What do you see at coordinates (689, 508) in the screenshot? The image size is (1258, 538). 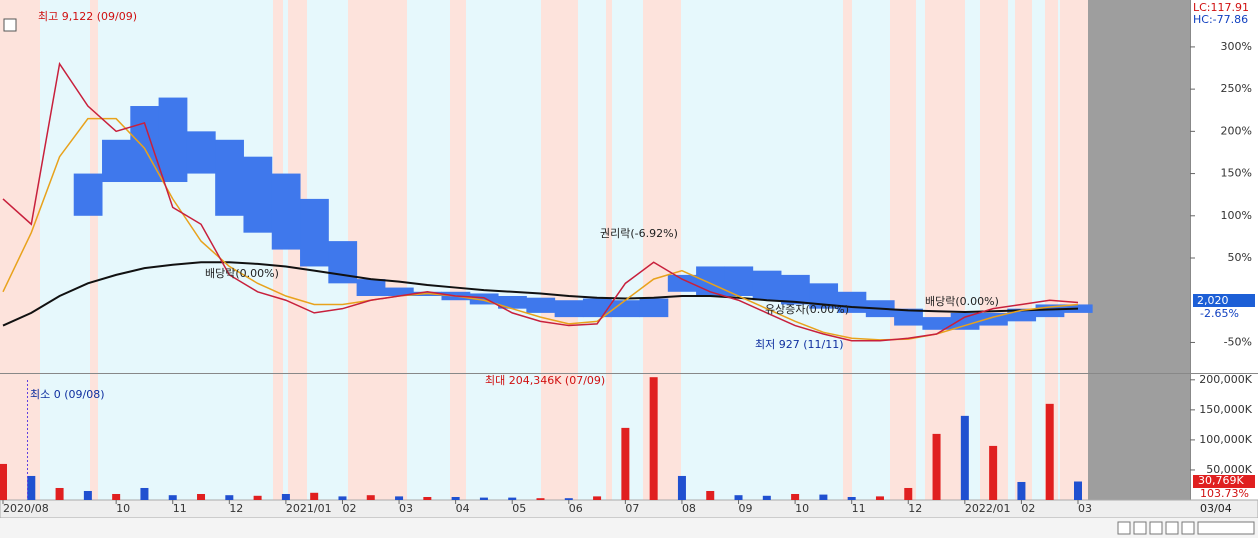 I see `x-tick-label: 08` at bounding box center [689, 508].